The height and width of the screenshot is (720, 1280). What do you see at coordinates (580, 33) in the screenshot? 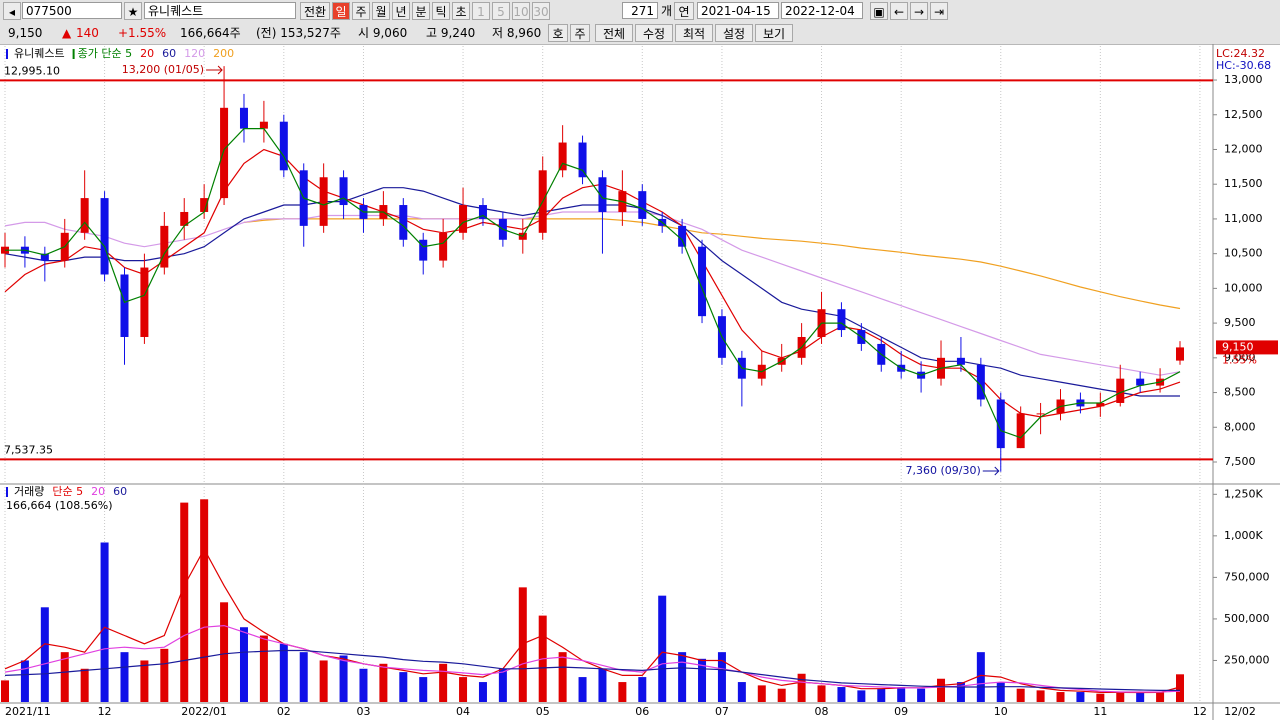
I see `quote-button: 주` at bounding box center [580, 33].